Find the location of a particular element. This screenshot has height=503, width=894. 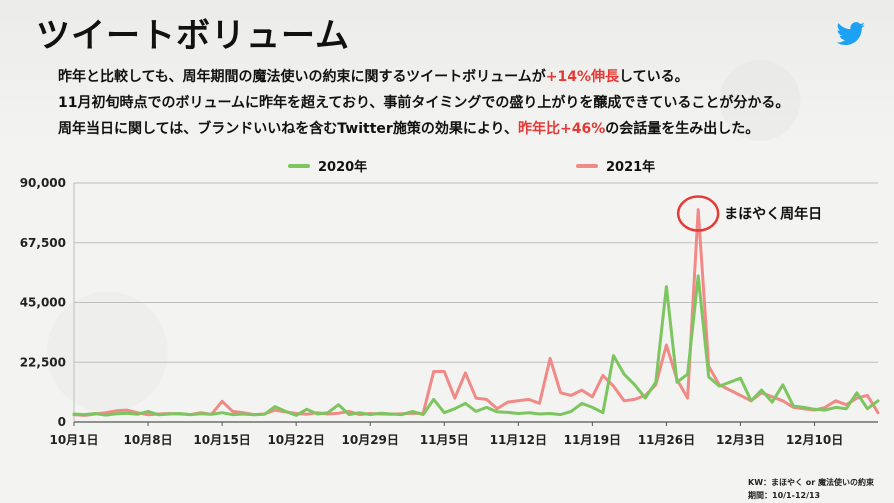

legend-swatch-2021 is located at coordinates (587, 165).